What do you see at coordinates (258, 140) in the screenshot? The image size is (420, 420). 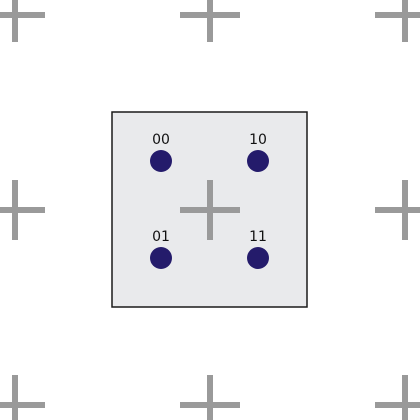 I see `cell-label-10: 10` at bounding box center [258, 140].